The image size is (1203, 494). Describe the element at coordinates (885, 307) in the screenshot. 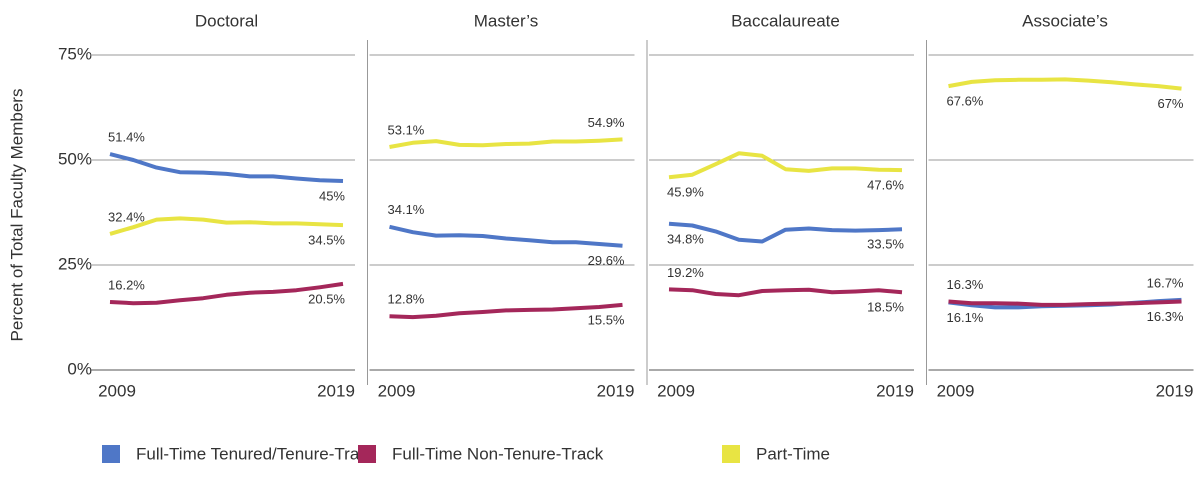

I see `data-label: 18.5%` at that location.